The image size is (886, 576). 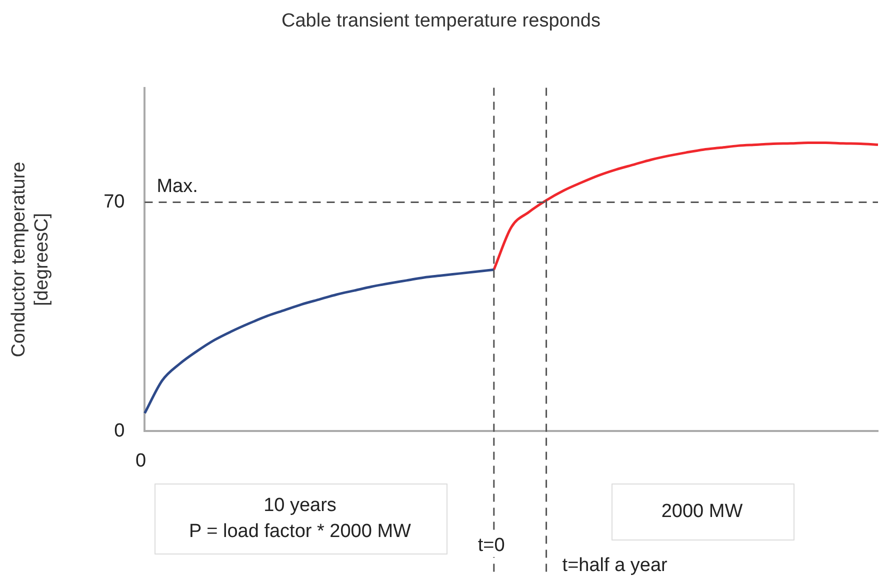 I want to click on text: t=0, so click(x=491, y=545).